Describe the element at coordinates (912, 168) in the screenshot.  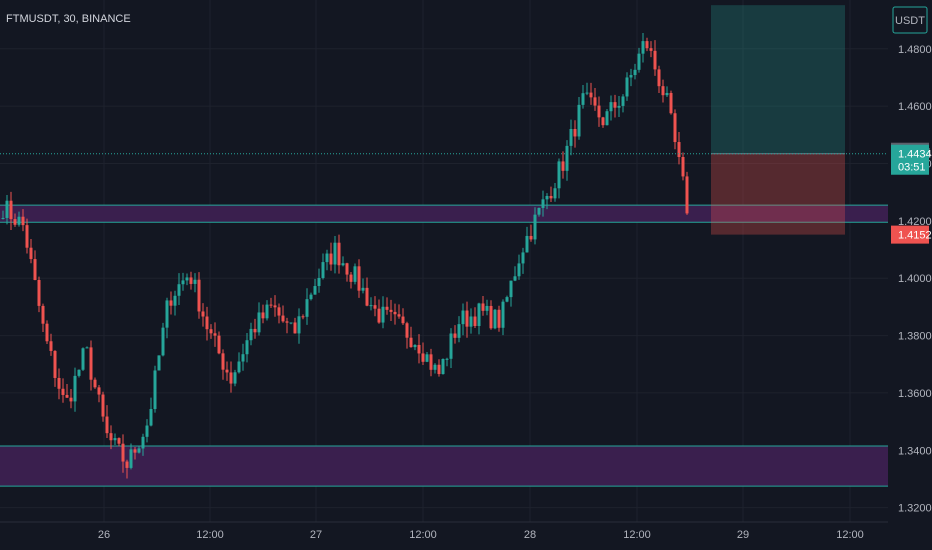
I see `countdown-text: 03:51` at that location.